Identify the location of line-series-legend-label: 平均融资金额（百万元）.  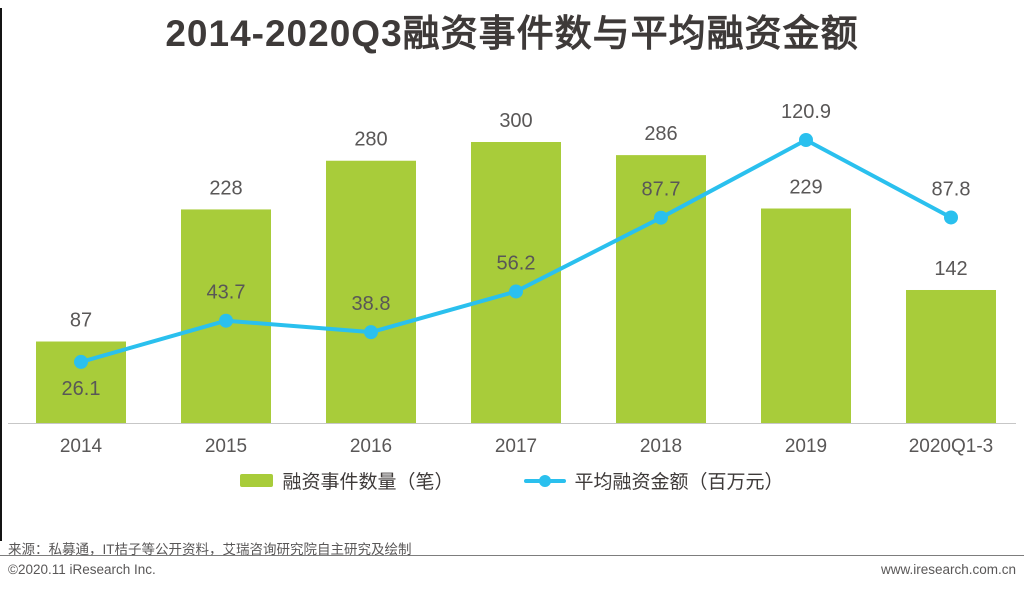
(679, 482).